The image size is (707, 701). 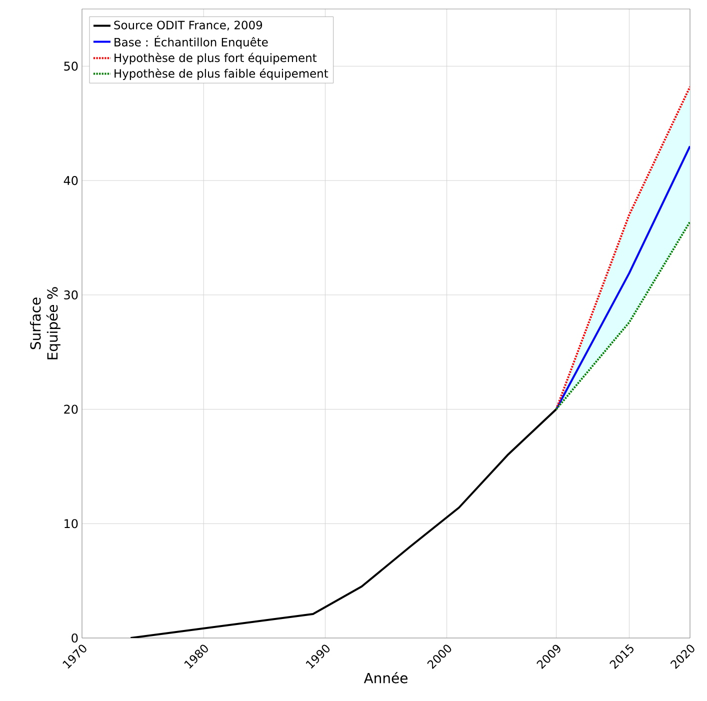 What do you see at coordinates (75, 638) in the screenshot?
I see `y-tick-label: 0` at bounding box center [75, 638].